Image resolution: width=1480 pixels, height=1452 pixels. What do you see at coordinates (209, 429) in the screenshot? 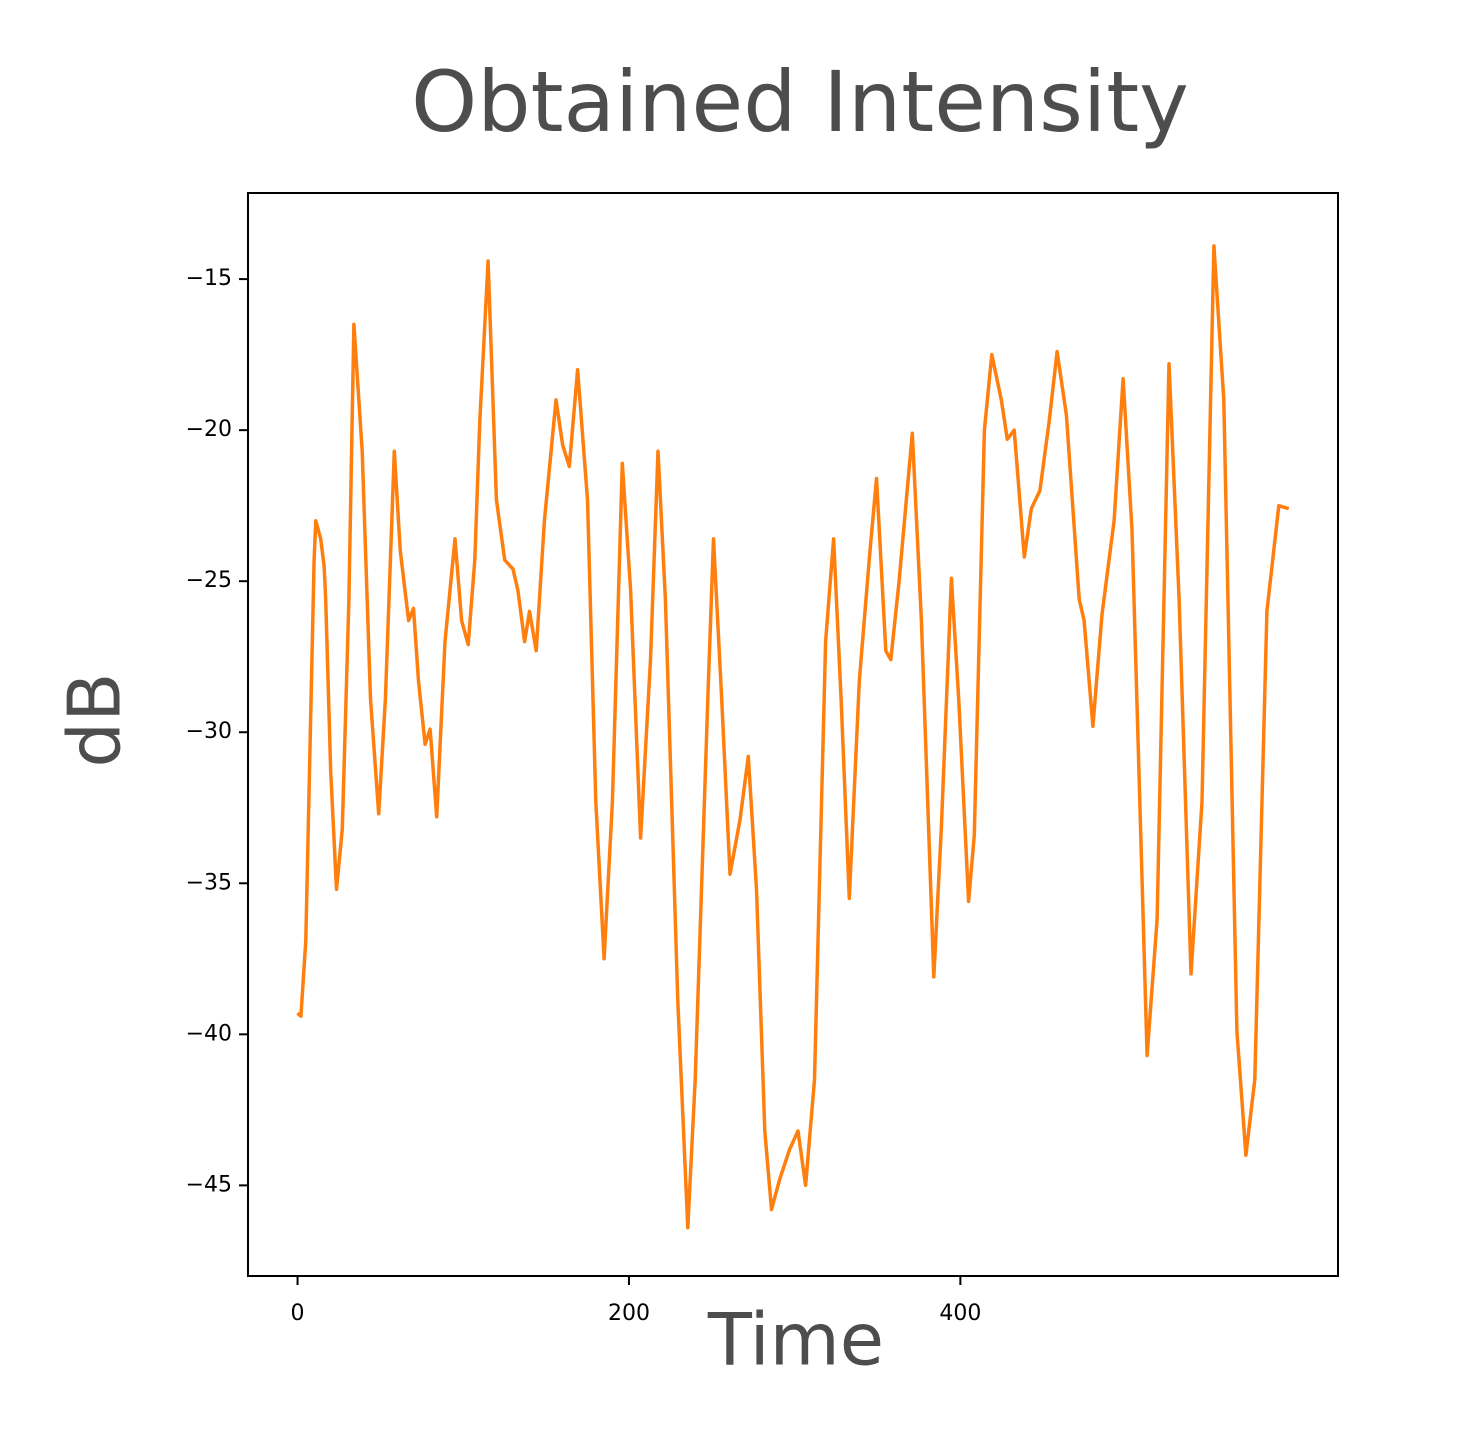
I see `y-tick-label: −20` at bounding box center [209, 429].